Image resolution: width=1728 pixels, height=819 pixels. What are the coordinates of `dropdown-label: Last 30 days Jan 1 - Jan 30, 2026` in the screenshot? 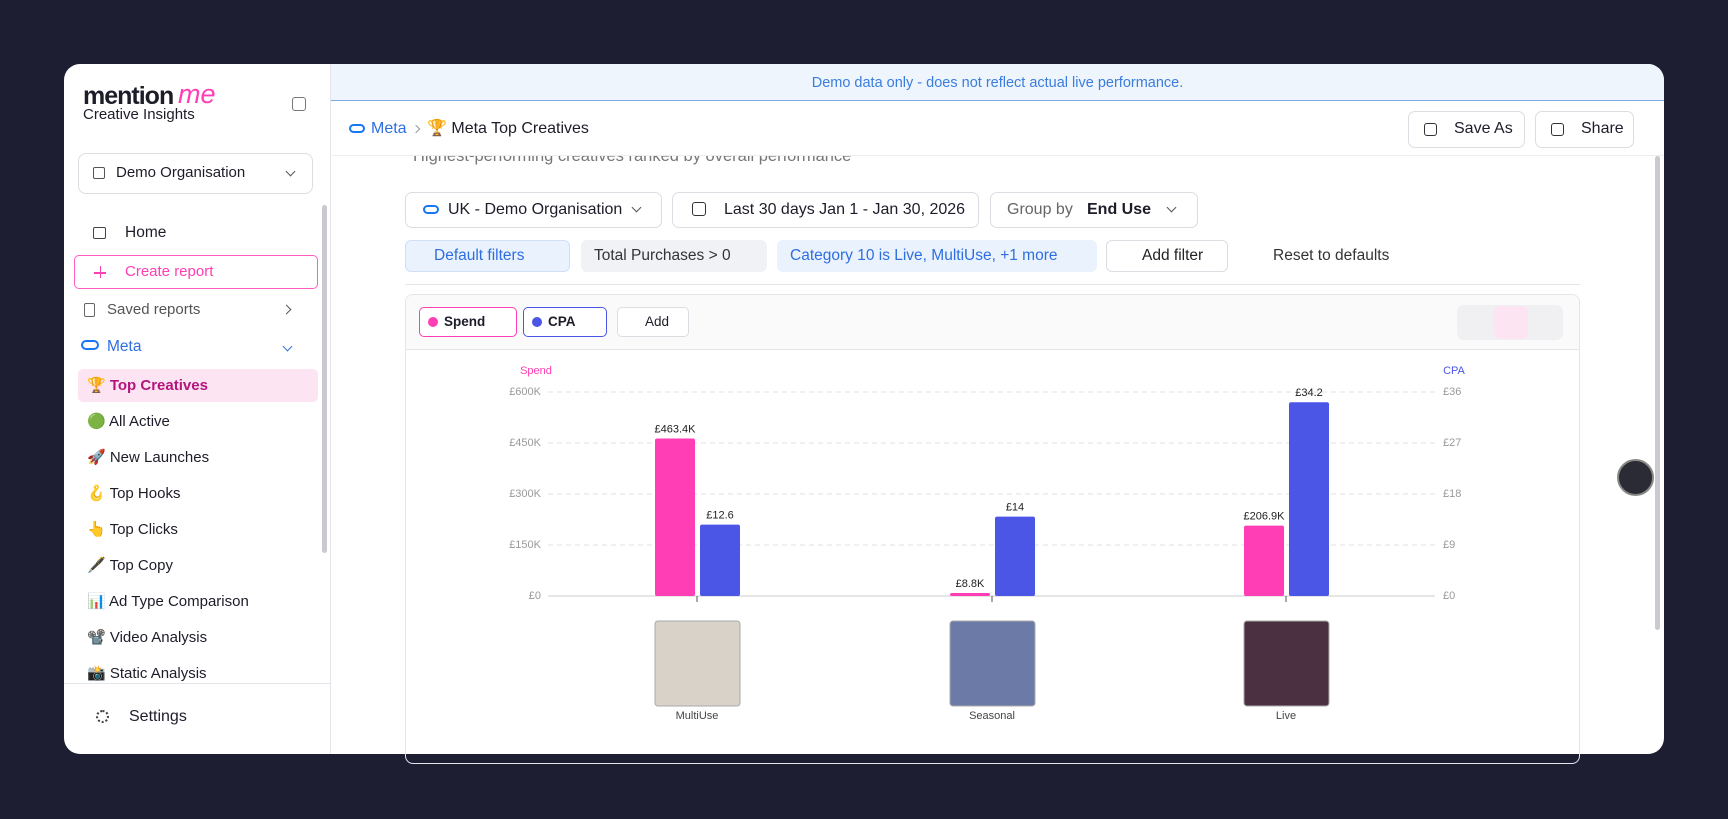 It's located at (845, 209).